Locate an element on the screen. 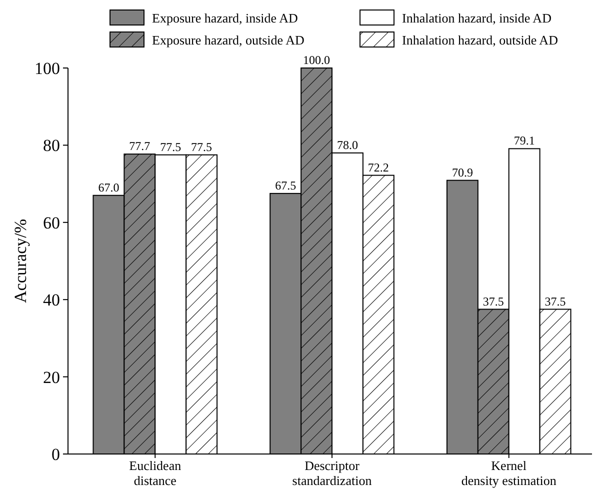  y-tick-label: 60 is located at coordinates (51, 222).